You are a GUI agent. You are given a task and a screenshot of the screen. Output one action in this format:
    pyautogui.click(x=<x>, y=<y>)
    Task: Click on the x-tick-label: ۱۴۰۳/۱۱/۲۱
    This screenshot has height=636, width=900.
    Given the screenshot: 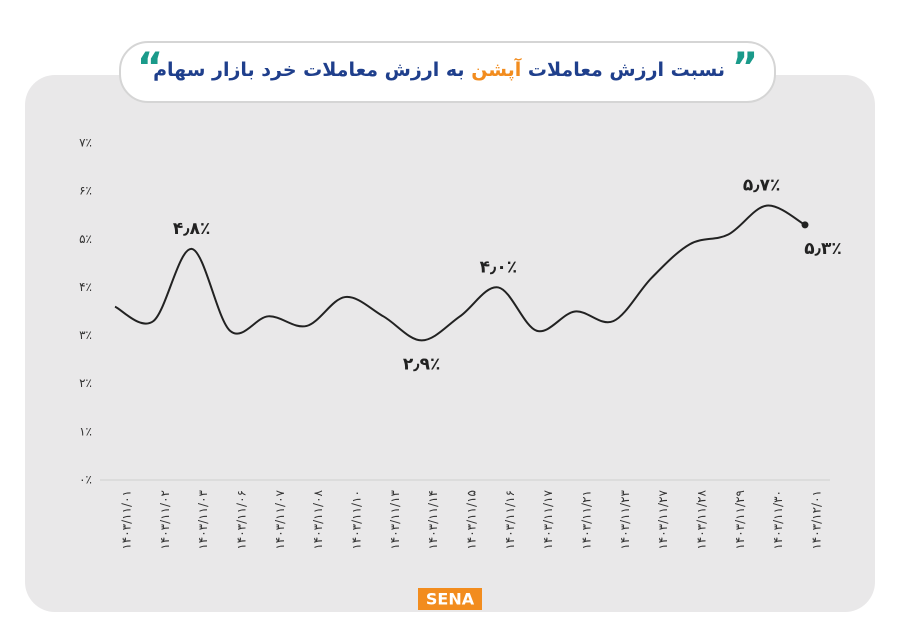 What is the action you would take?
    pyautogui.click(x=587, y=520)
    